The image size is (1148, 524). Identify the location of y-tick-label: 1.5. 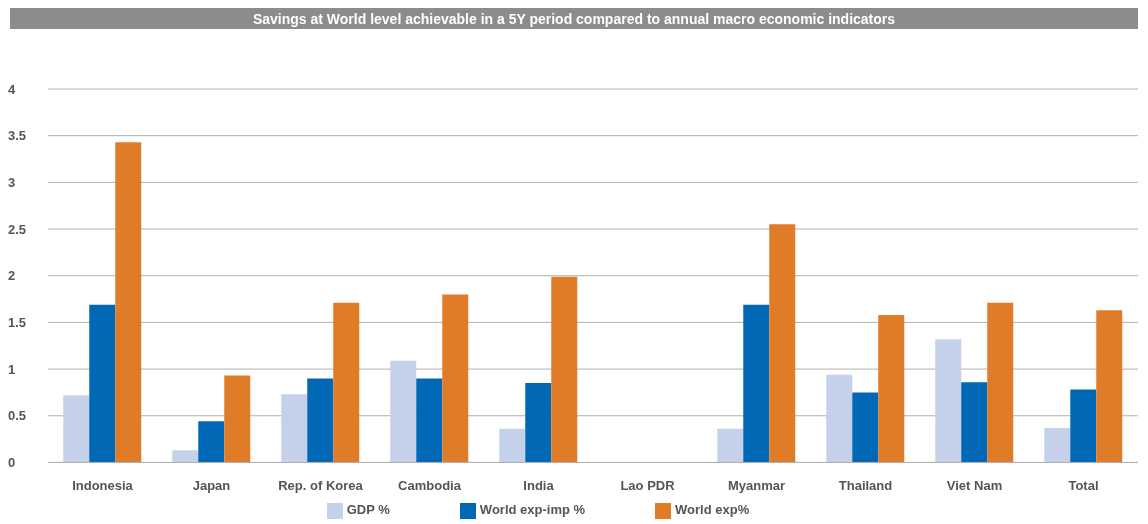
(17, 323).